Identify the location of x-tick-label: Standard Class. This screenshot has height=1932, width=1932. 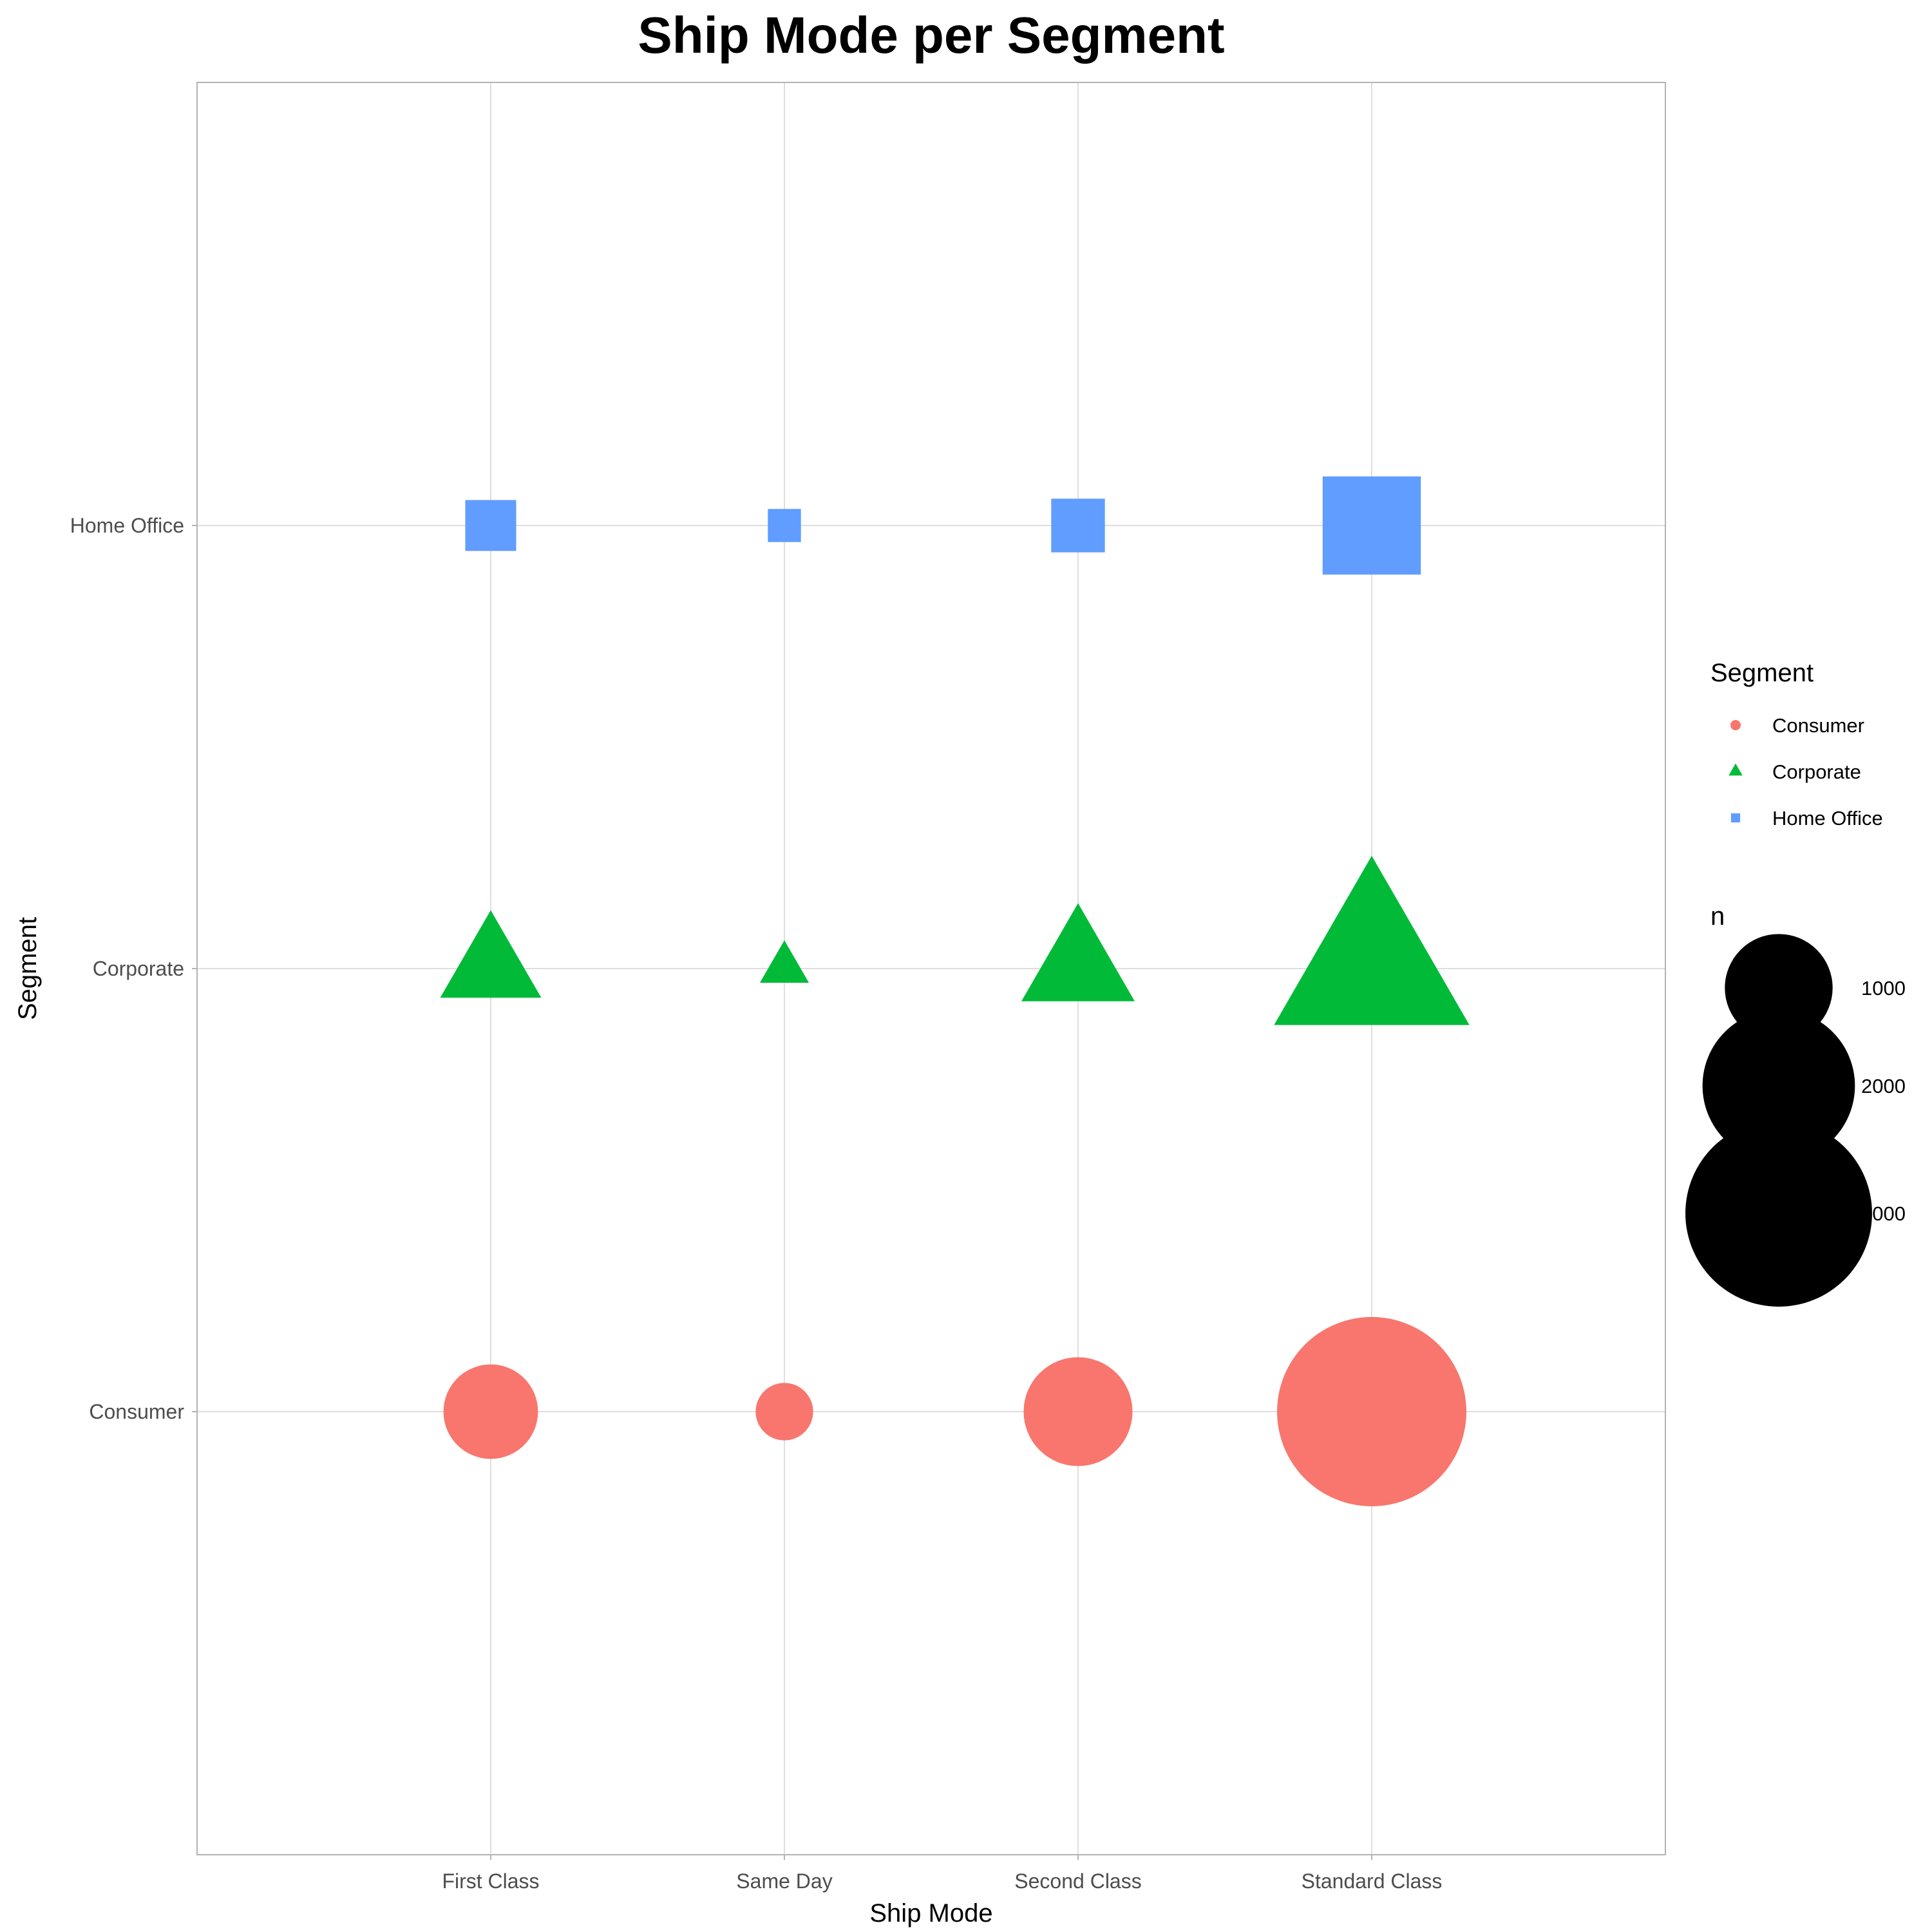
(1372, 1882).